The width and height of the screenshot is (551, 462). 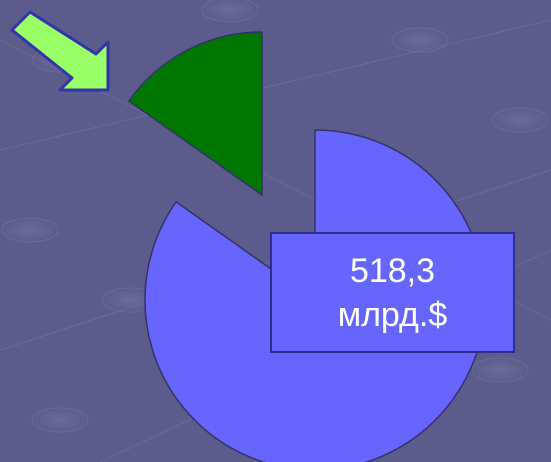 What do you see at coordinates (195, 114) in the screenshot?
I see `pie-slice` at bounding box center [195, 114].